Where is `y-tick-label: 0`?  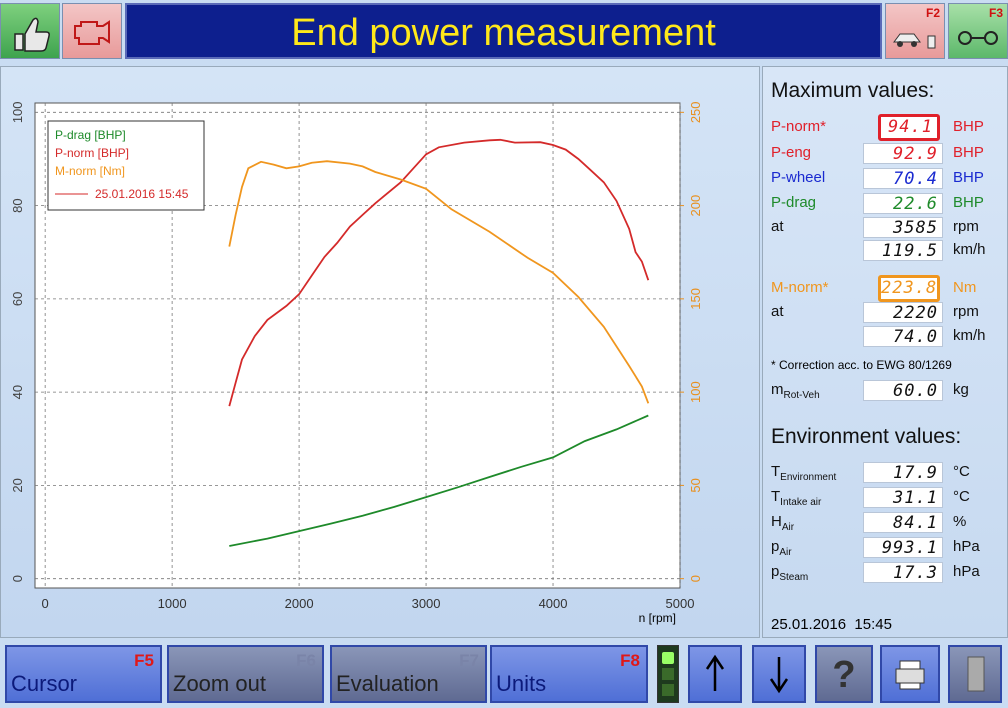
y-tick-label: 0 is located at coordinates (17, 578).